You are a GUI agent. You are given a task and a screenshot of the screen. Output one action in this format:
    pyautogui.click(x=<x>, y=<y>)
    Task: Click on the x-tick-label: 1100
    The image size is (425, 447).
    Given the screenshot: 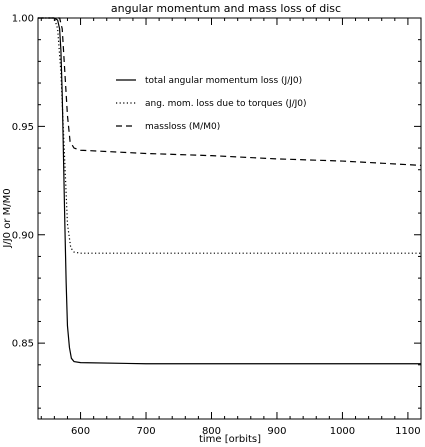 What is the action you would take?
    pyautogui.click(x=407, y=431)
    